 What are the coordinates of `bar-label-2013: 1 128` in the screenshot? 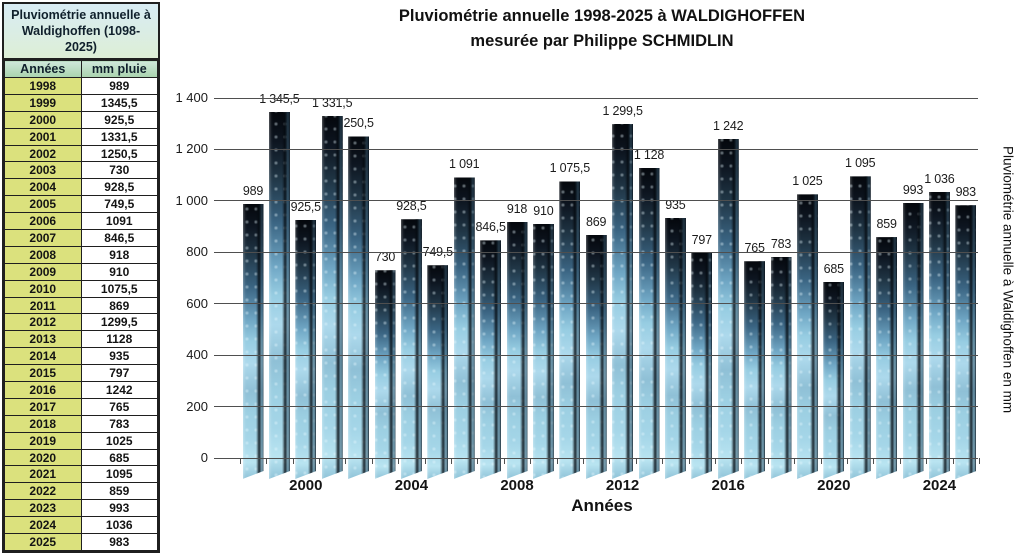 It's located at (649, 154).